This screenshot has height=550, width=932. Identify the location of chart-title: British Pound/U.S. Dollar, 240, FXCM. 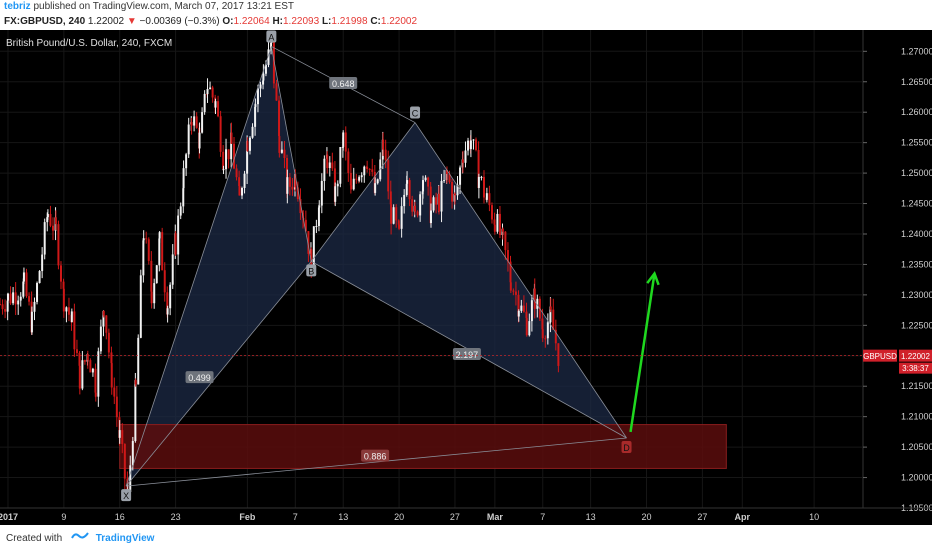
(89, 43).